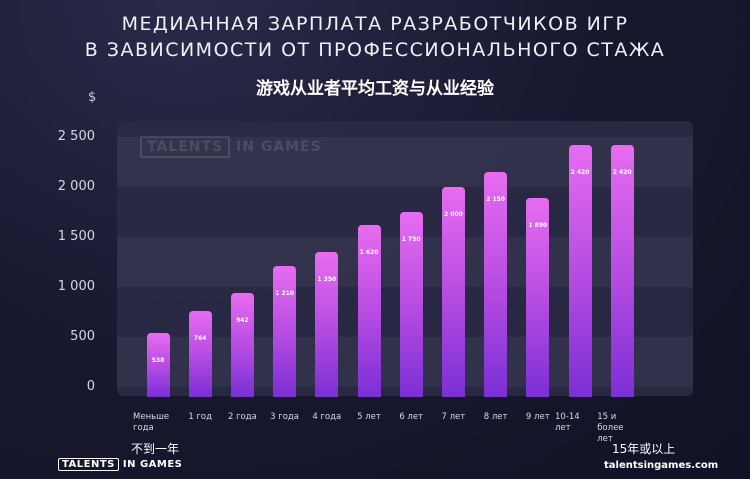 This screenshot has width=750, height=479. What do you see at coordinates (538, 225) in the screenshot?
I see `bar-value-label: 1 890` at bounding box center [538, 225].